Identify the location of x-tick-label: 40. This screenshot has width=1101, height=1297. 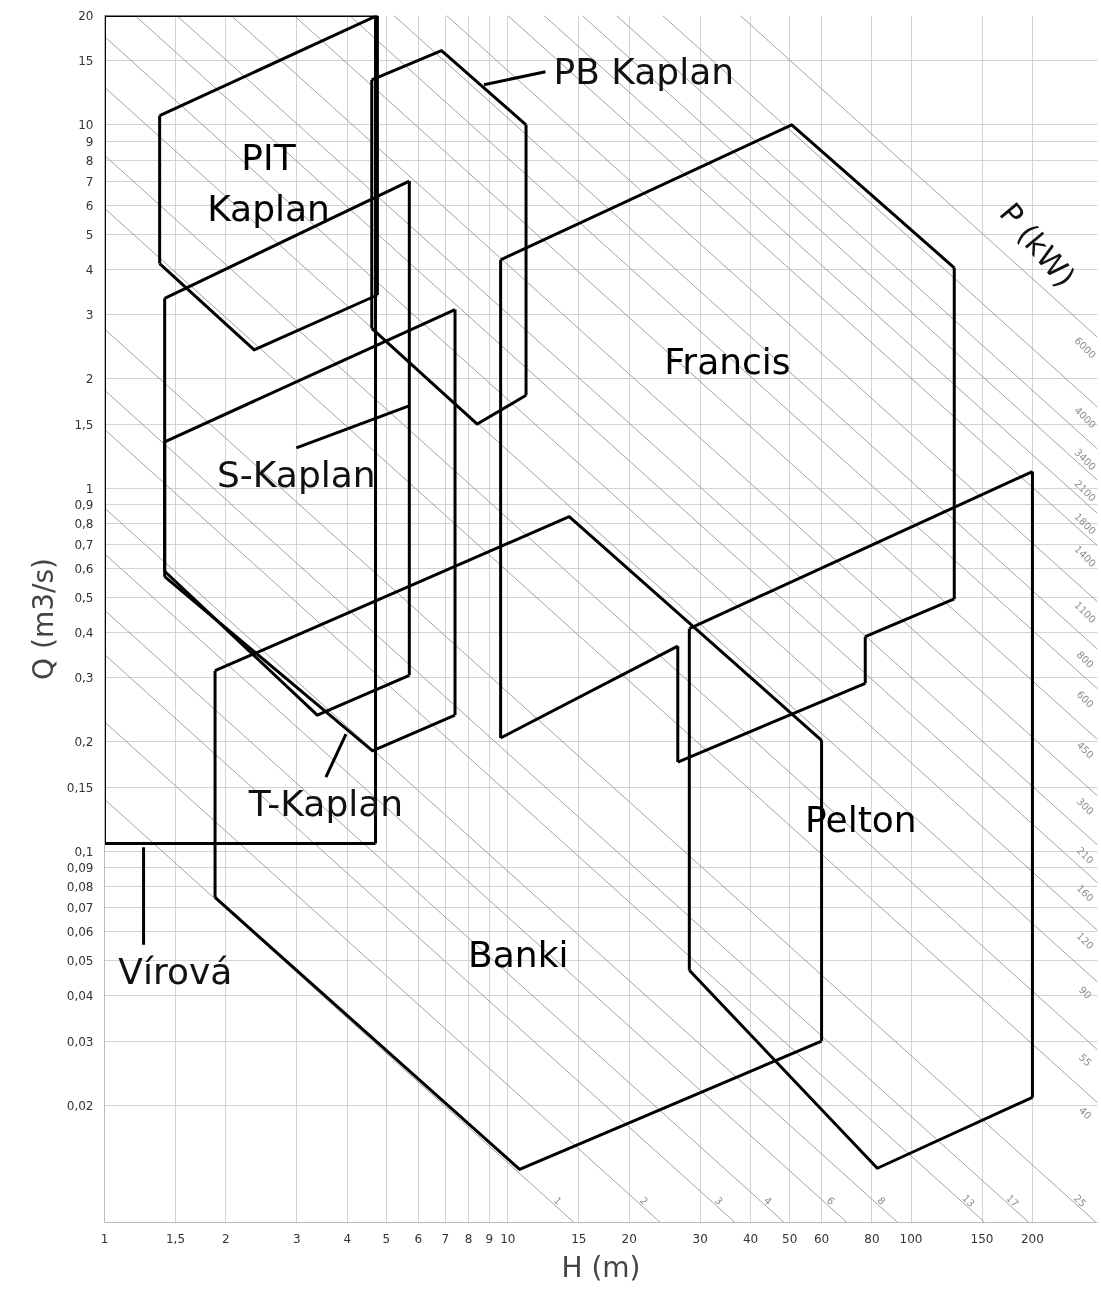
(750, 1238).